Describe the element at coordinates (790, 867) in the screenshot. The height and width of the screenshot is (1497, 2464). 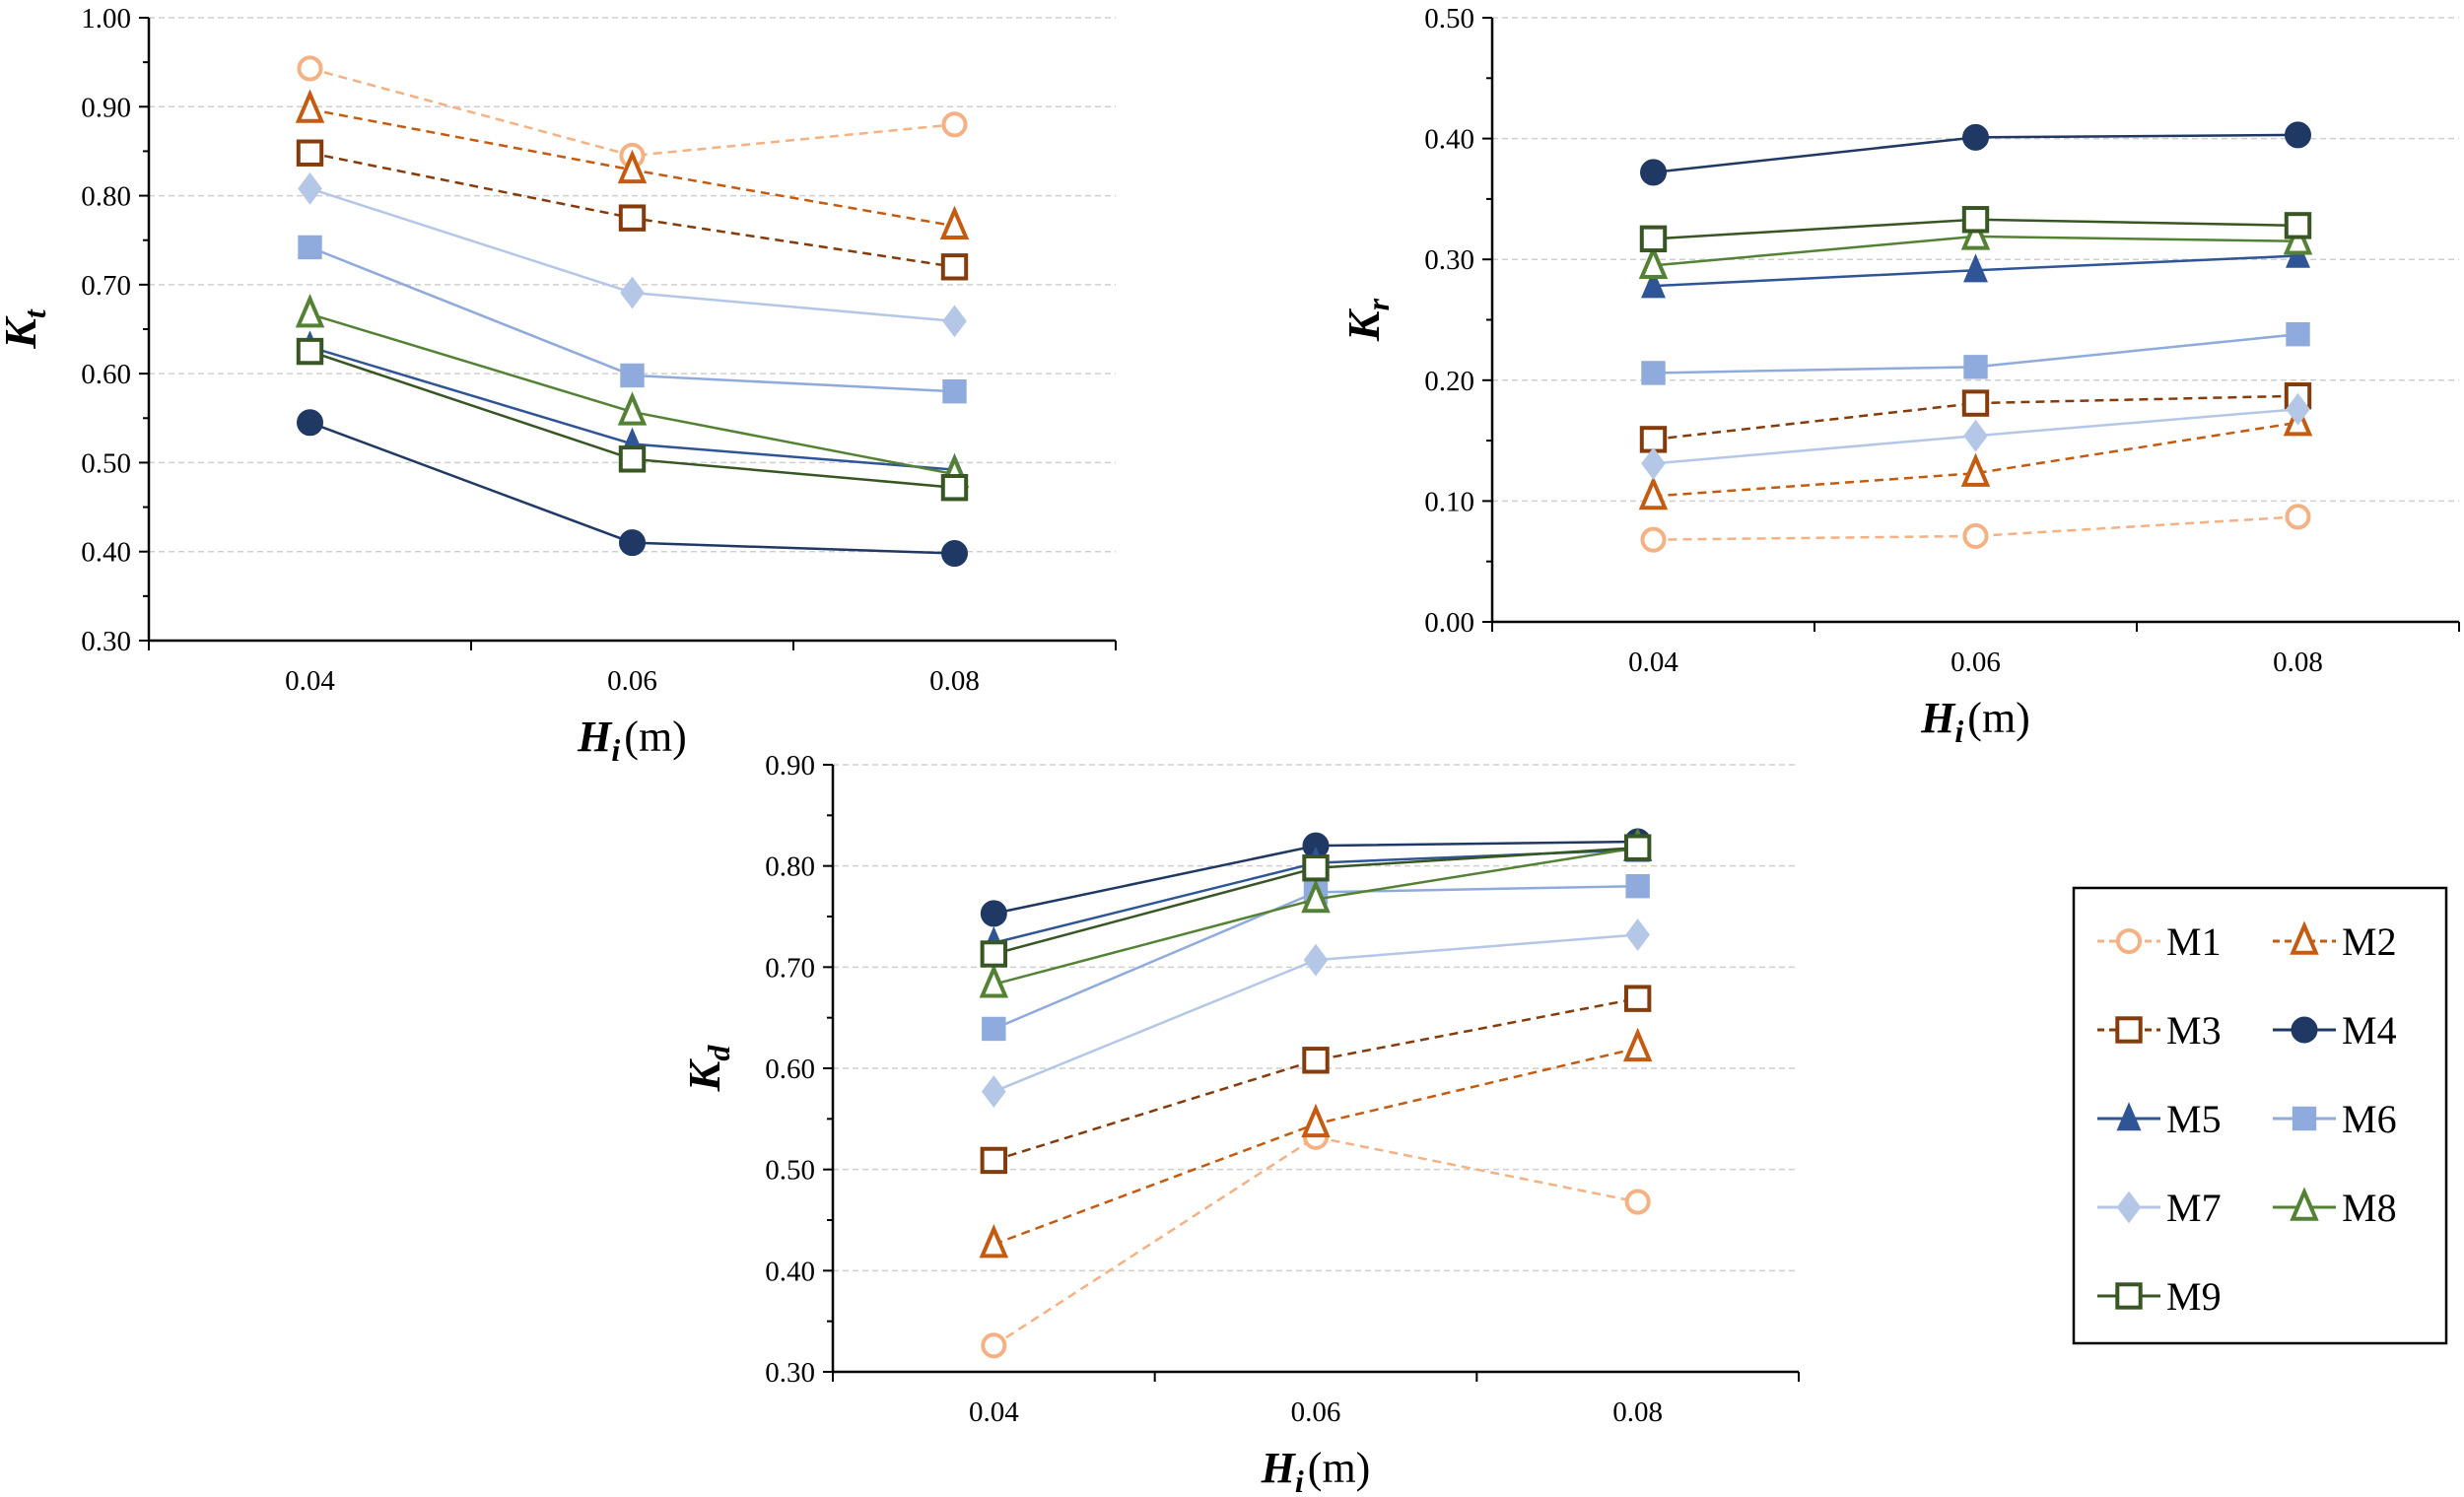
I see `y-tick-label: 0.80` at that location.